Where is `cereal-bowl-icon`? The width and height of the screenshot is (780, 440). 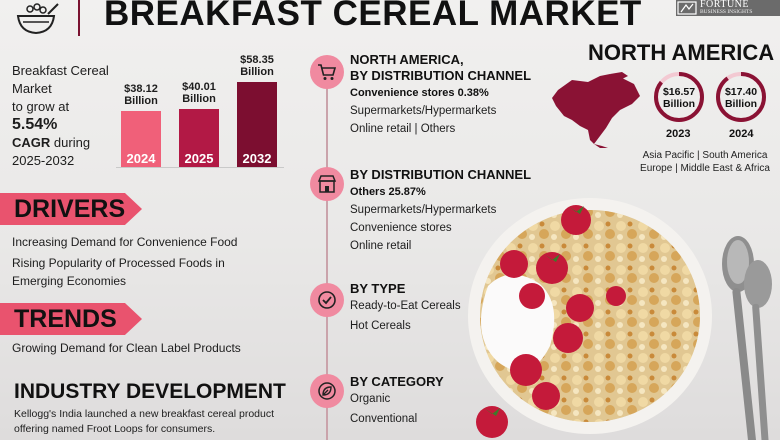 cereal-bowl-icon is located at coordinates (35, 19).